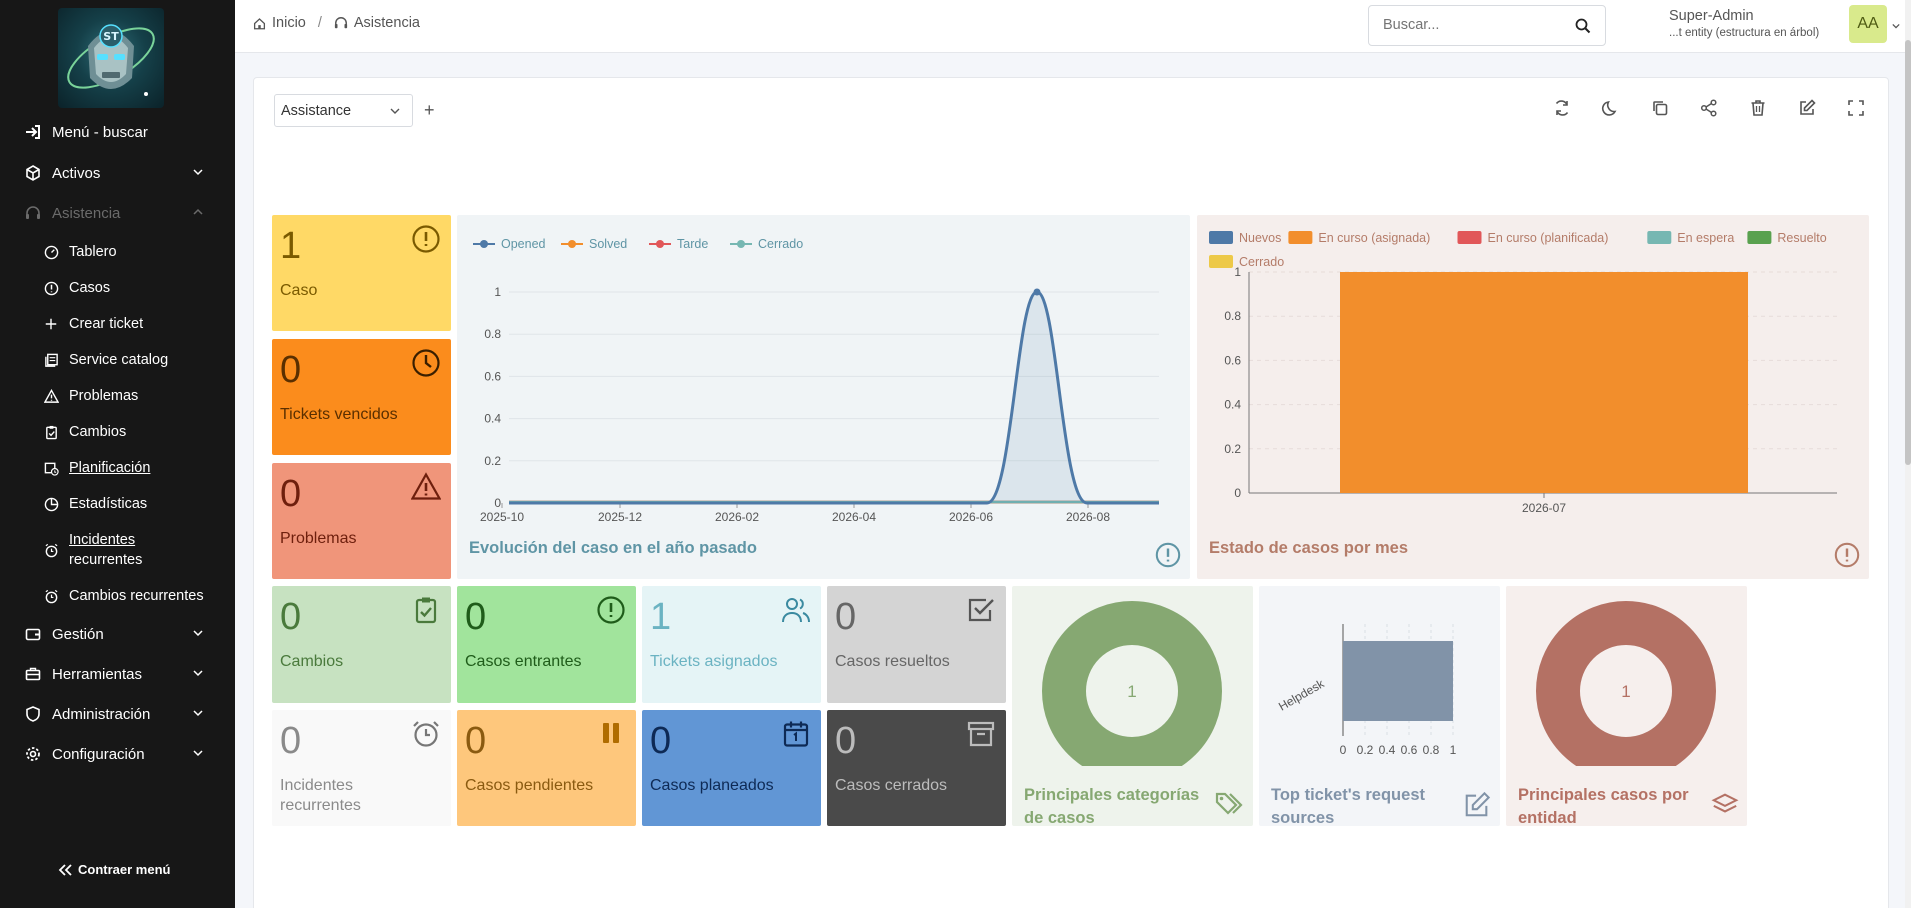  I want to click on search-box, so click(1487, 25).